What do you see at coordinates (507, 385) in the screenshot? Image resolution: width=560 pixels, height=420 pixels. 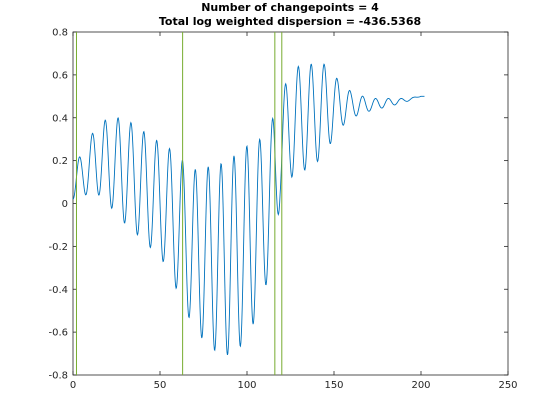 I see `x-tick-label: 250` at bounding box center [507, 385].